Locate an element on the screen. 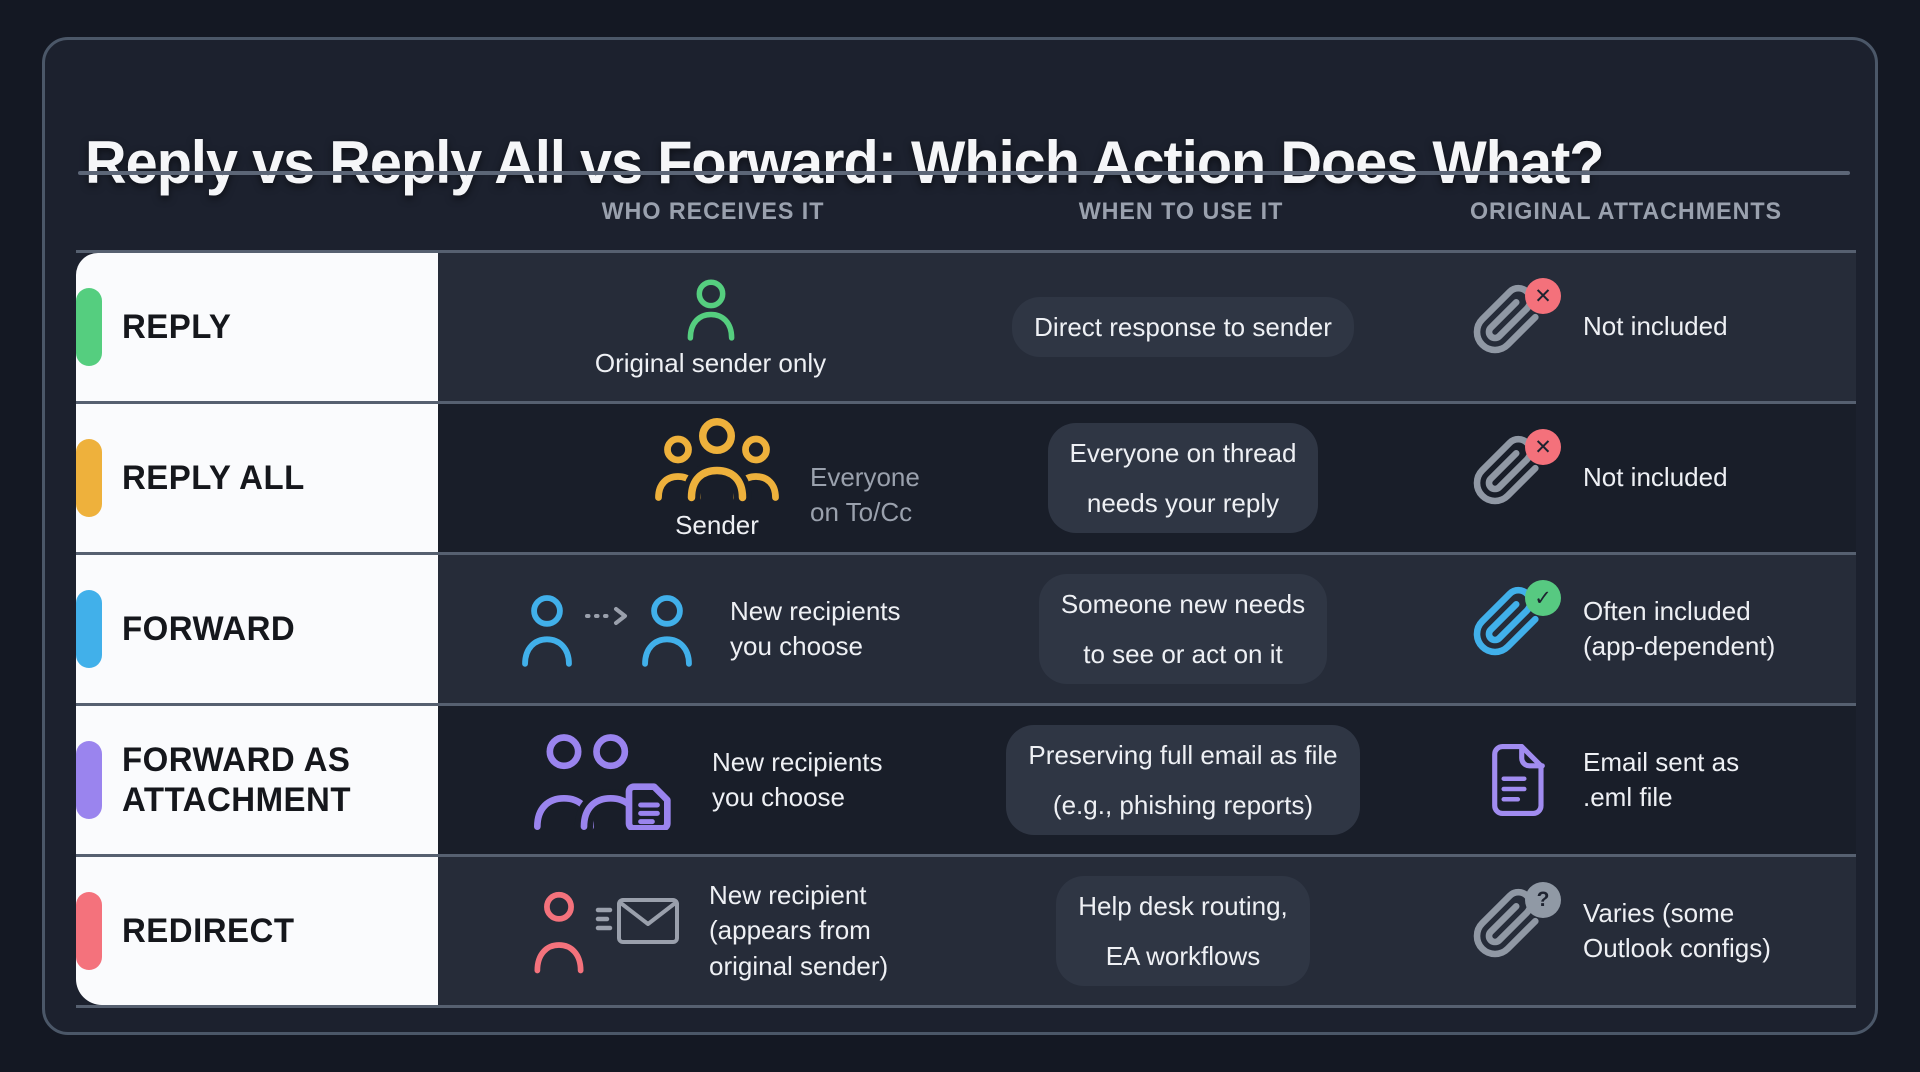  column-header-original-attachments: ORIGINAL ATTACHMENTS is located at coordinates (1626, 211).